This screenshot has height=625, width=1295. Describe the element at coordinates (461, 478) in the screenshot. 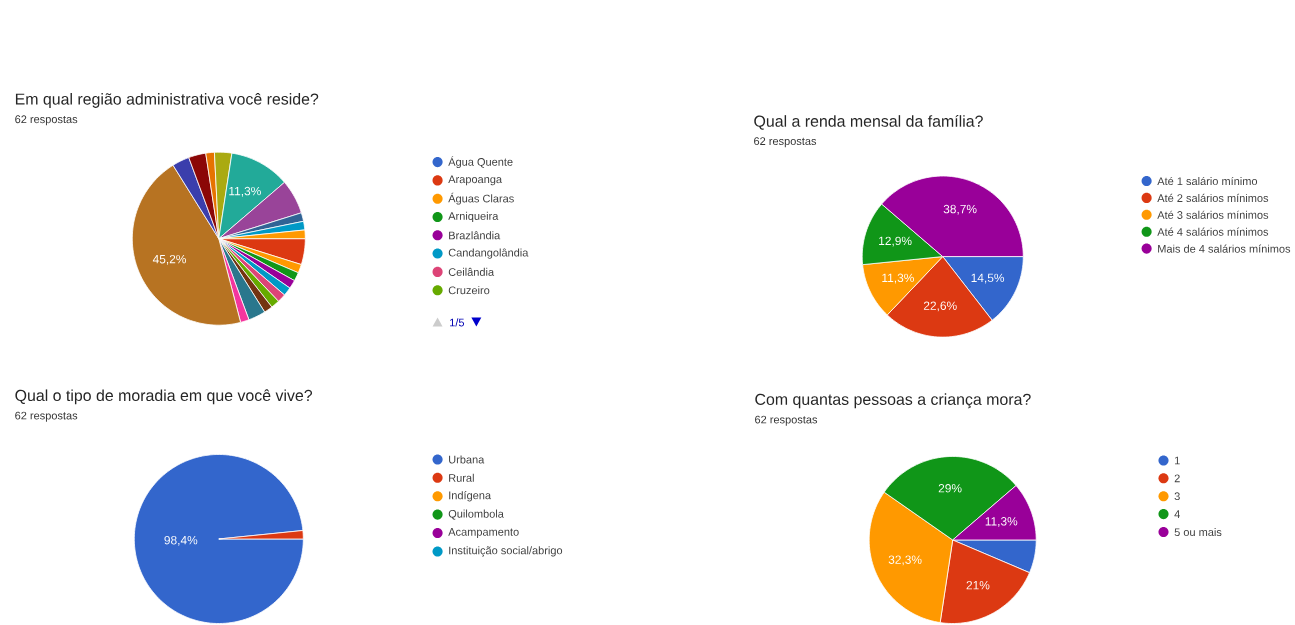

I see `legend-label: Rural` at that location.